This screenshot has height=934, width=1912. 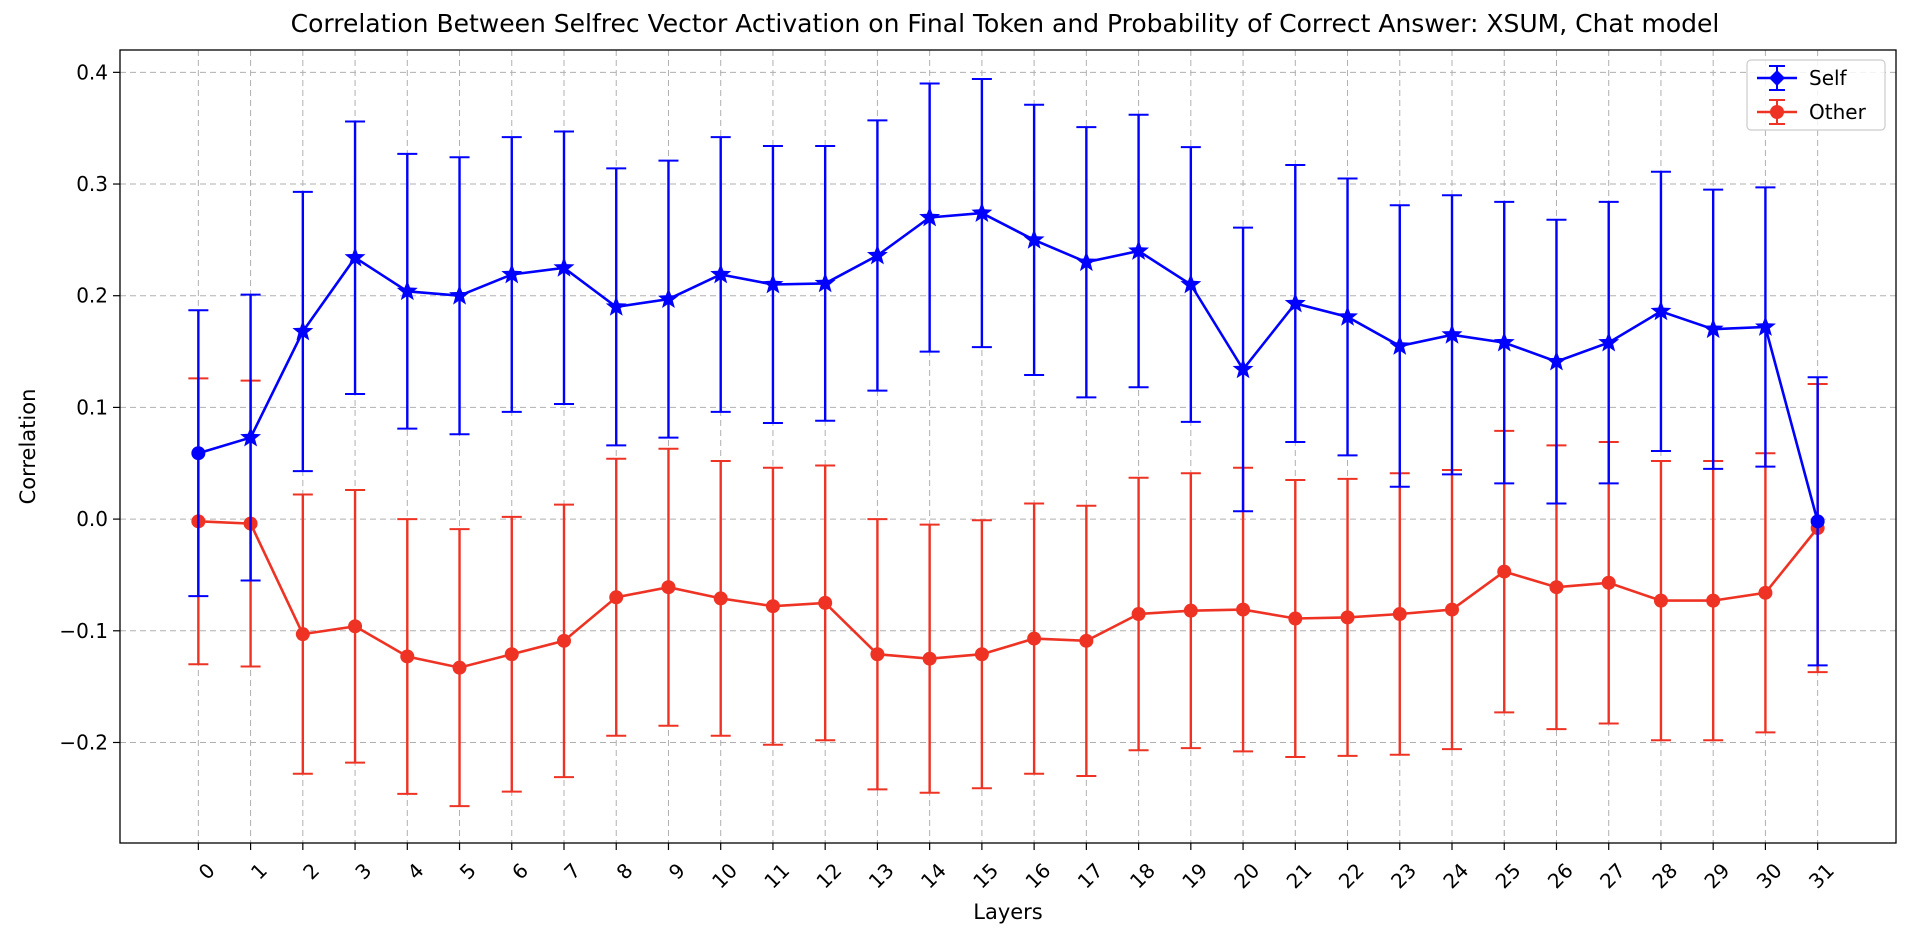 I want to click on y-axis-title: Correlation, so click(x=28, y=447).